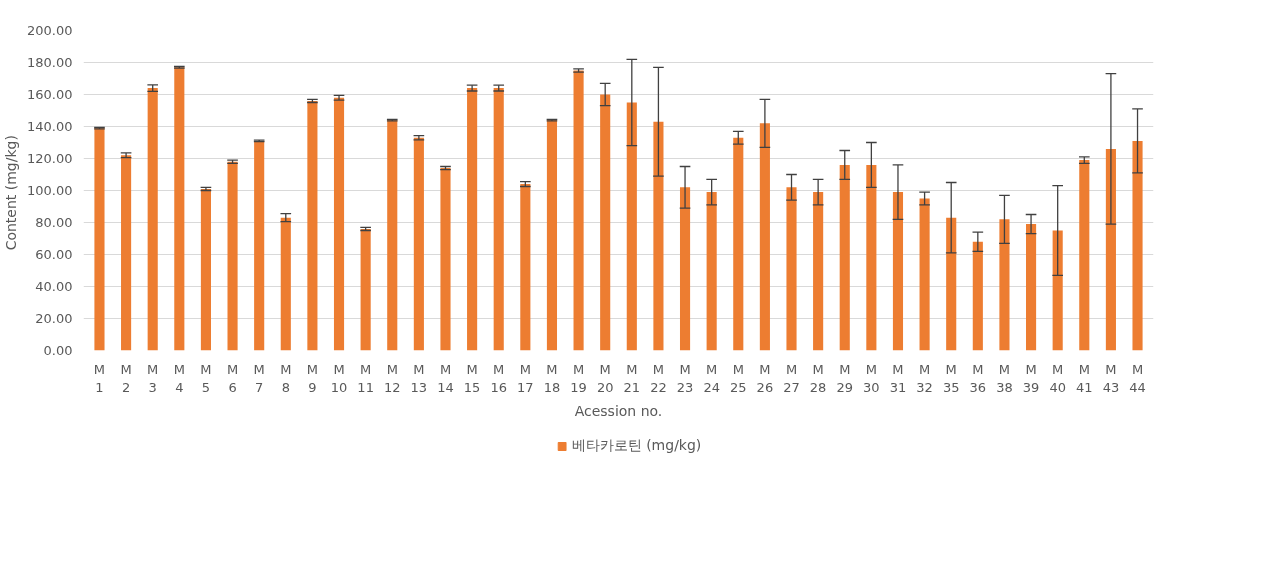 This screenshot has height=575, width=1279. Describe the element at coordinates (445, 378) in the screenshot. I see `x-tick-label: M14` at that location.